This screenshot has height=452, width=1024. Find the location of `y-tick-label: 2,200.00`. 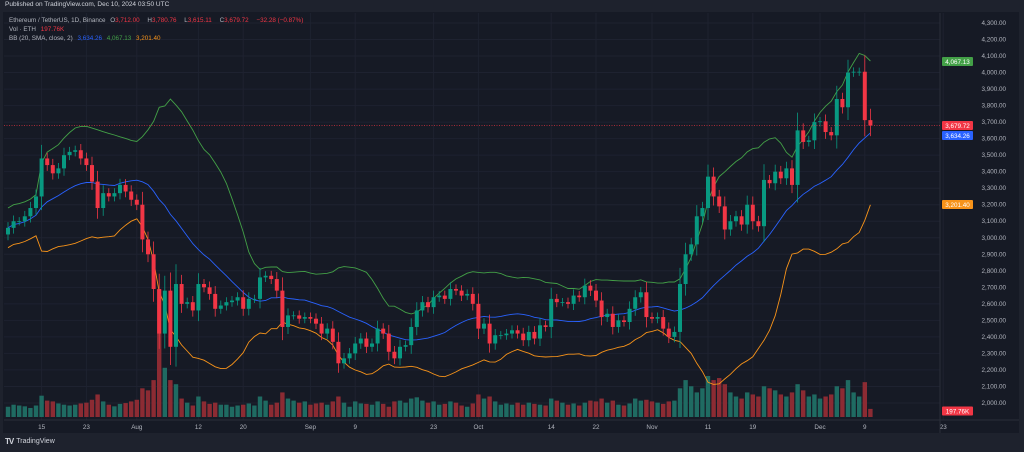

y-tick-label: 2,200.00 is located at coordinates (993, 370).